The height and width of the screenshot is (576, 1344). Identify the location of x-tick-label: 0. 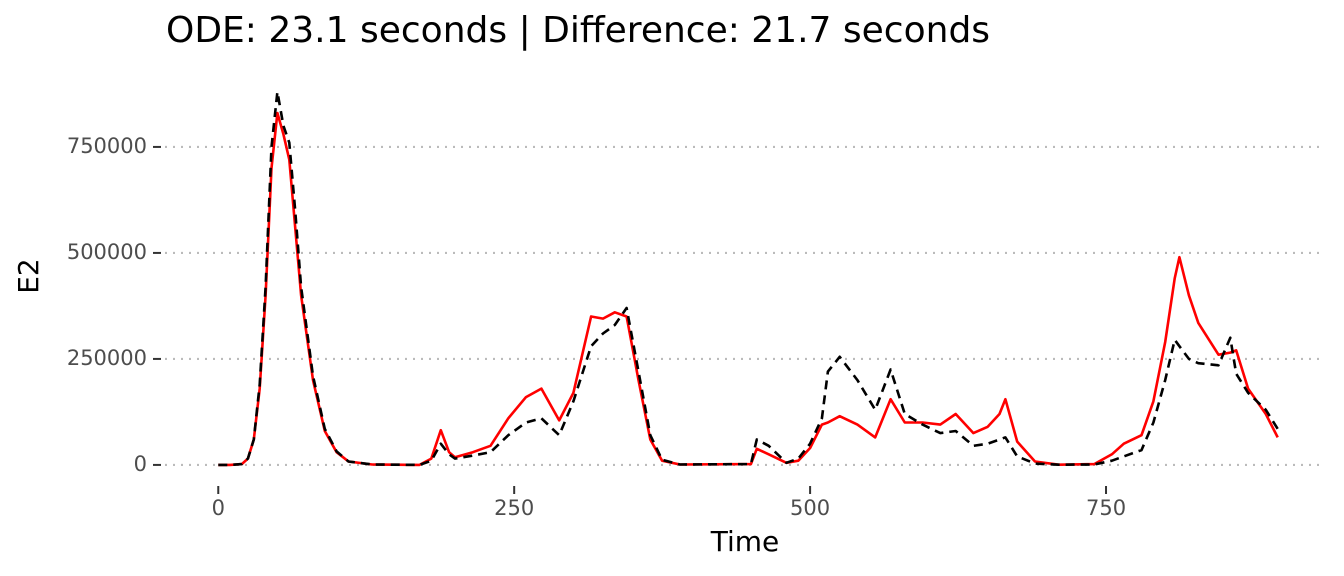
(218, 508).